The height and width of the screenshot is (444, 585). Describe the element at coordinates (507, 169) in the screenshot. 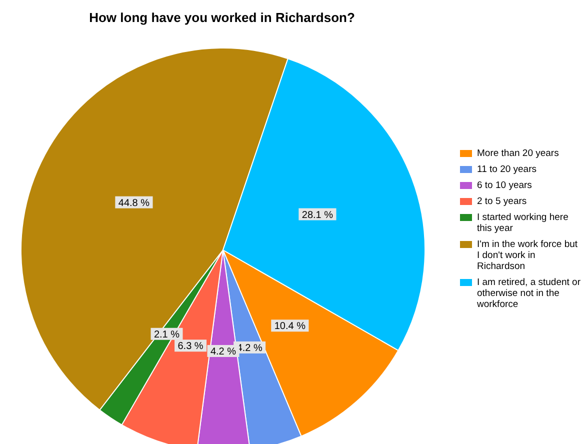

I see `legend-label: 11 to 20 years` at that location.